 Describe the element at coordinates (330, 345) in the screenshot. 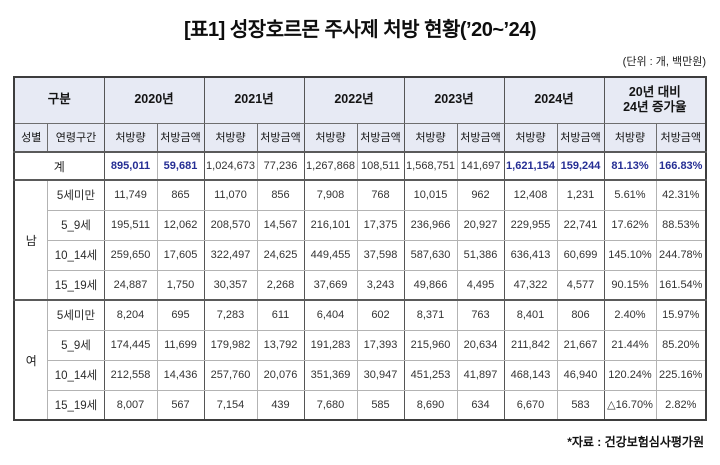

I see `data-cell: 191,283` at that location.